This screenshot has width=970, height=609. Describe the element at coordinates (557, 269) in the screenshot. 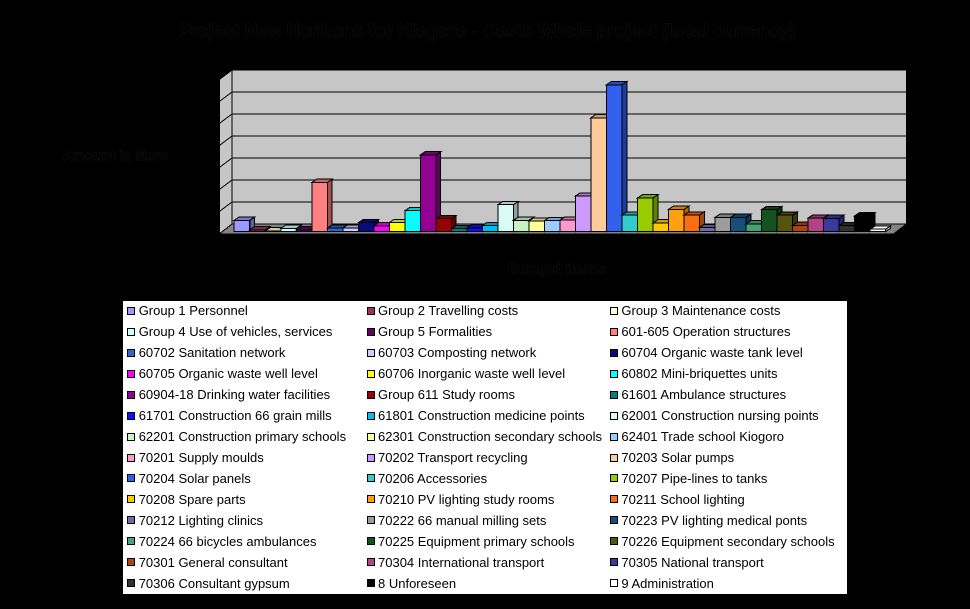

I see `svg-text: Budget items` at that location.